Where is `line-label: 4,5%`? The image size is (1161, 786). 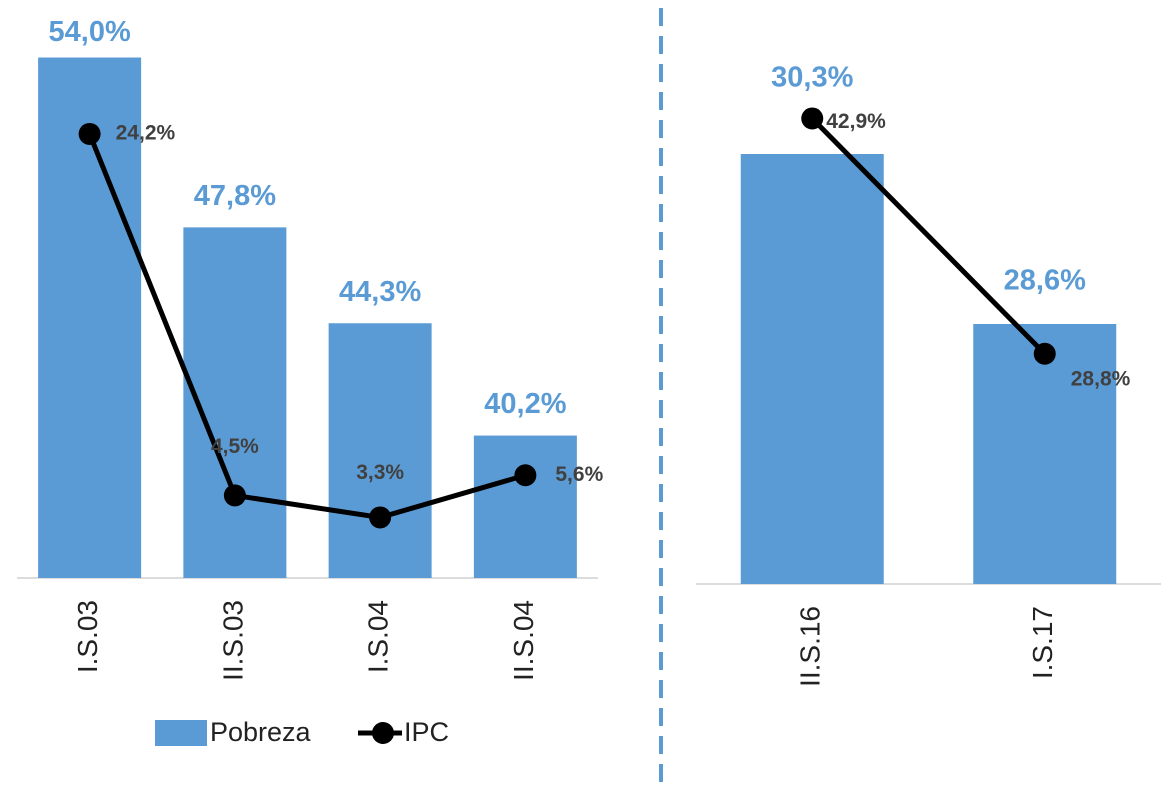
line-label: 4,5% is located at coordinates (235, 446).